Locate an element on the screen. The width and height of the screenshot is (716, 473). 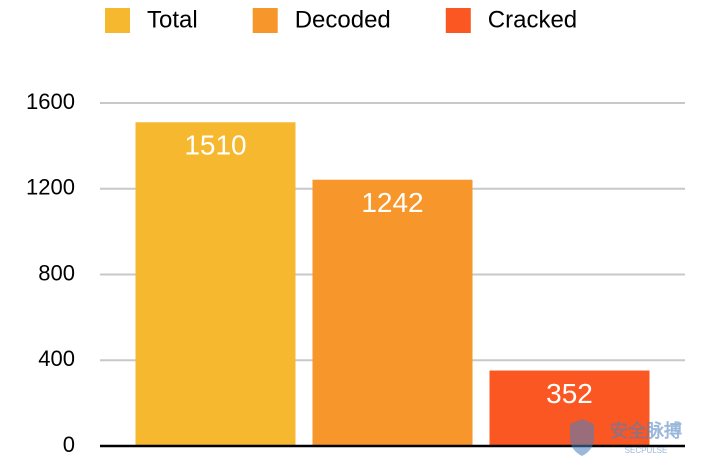
watermark: 安全脉搏 SECPULSE is located at coordinates (626, 437).